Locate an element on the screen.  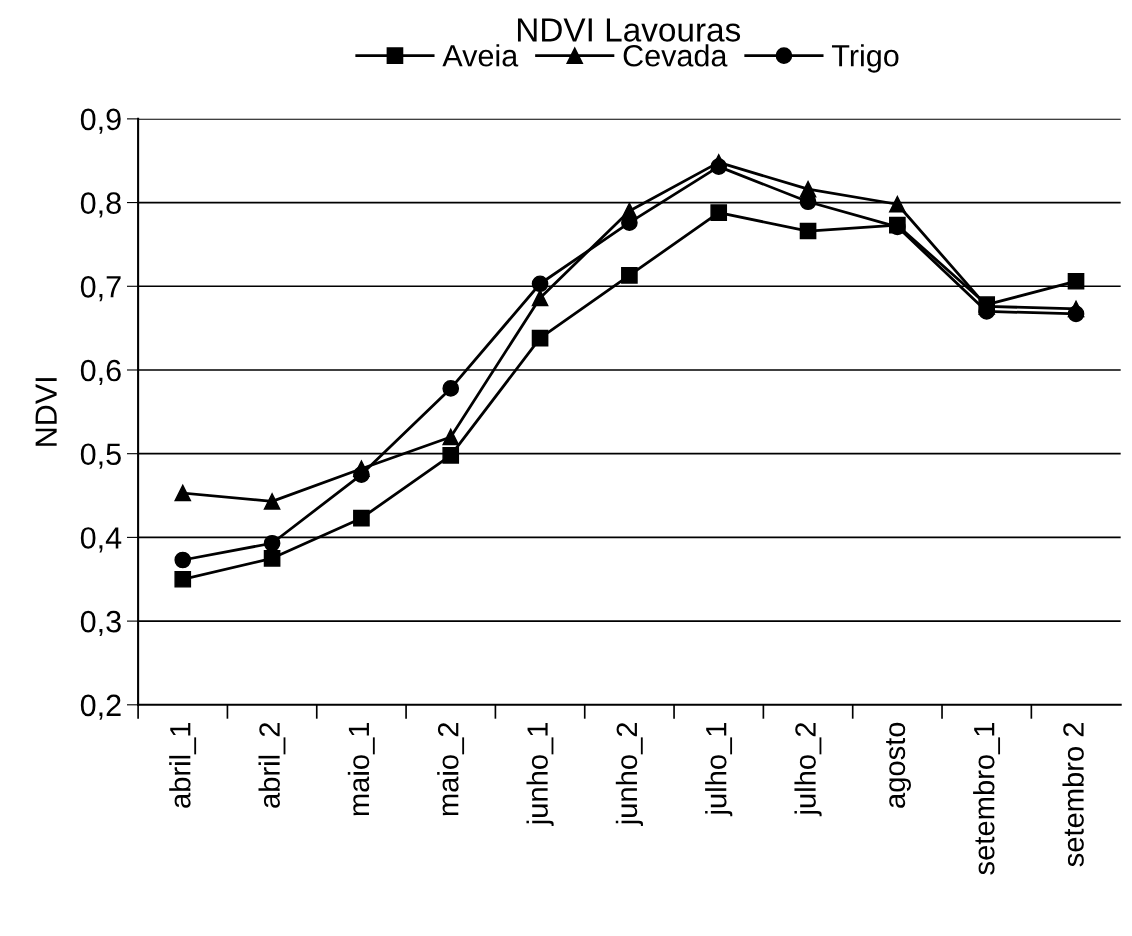
x-tick-label: julho_2 is located at coordinates (808, 769).